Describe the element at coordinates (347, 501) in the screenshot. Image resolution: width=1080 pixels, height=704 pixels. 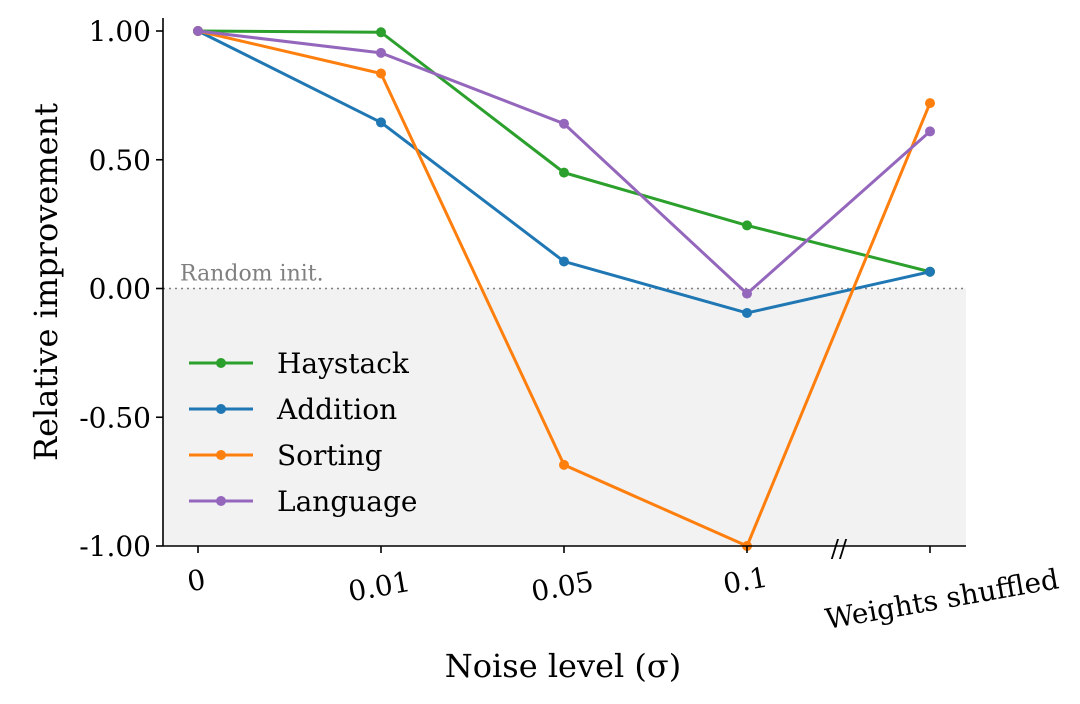
I see `legend-label-language: Language` at that location.